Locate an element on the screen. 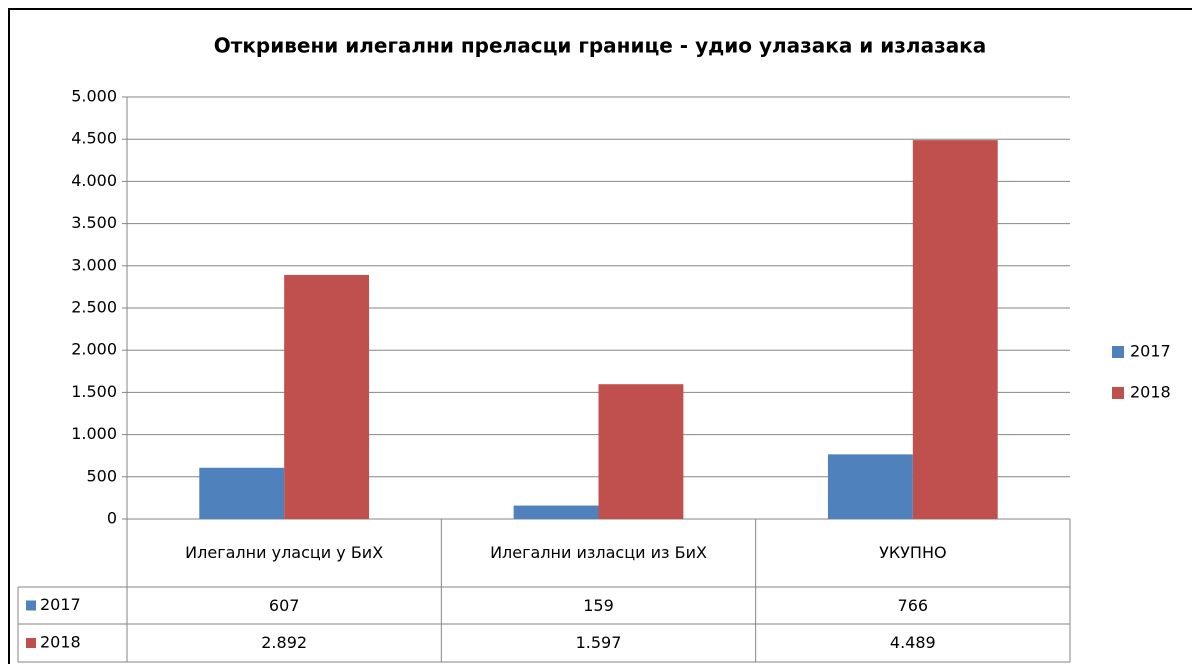  y-tick-label: 0 is located at coordinates (112, 518).